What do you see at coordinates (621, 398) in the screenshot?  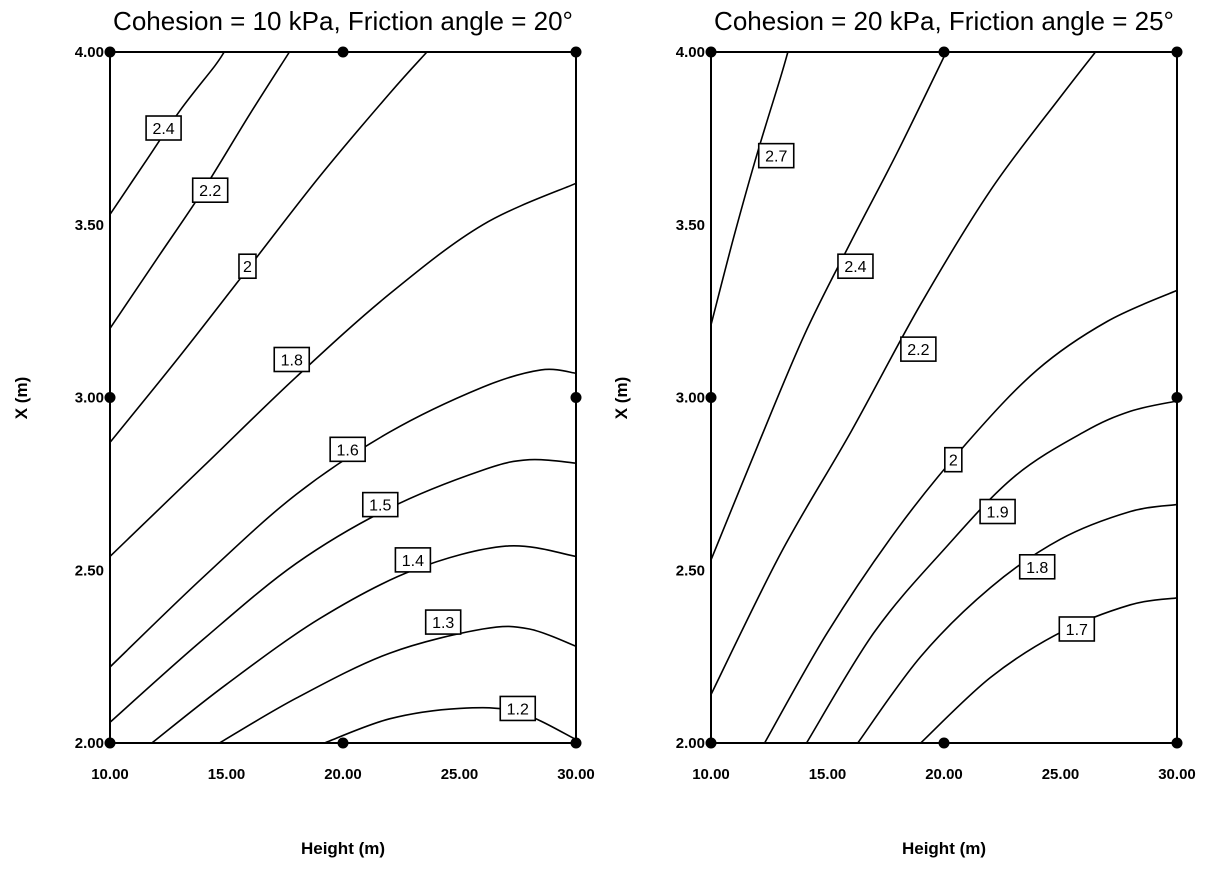 I see `right-y-axis-label: X (m)` at bounding box center [621, 398].